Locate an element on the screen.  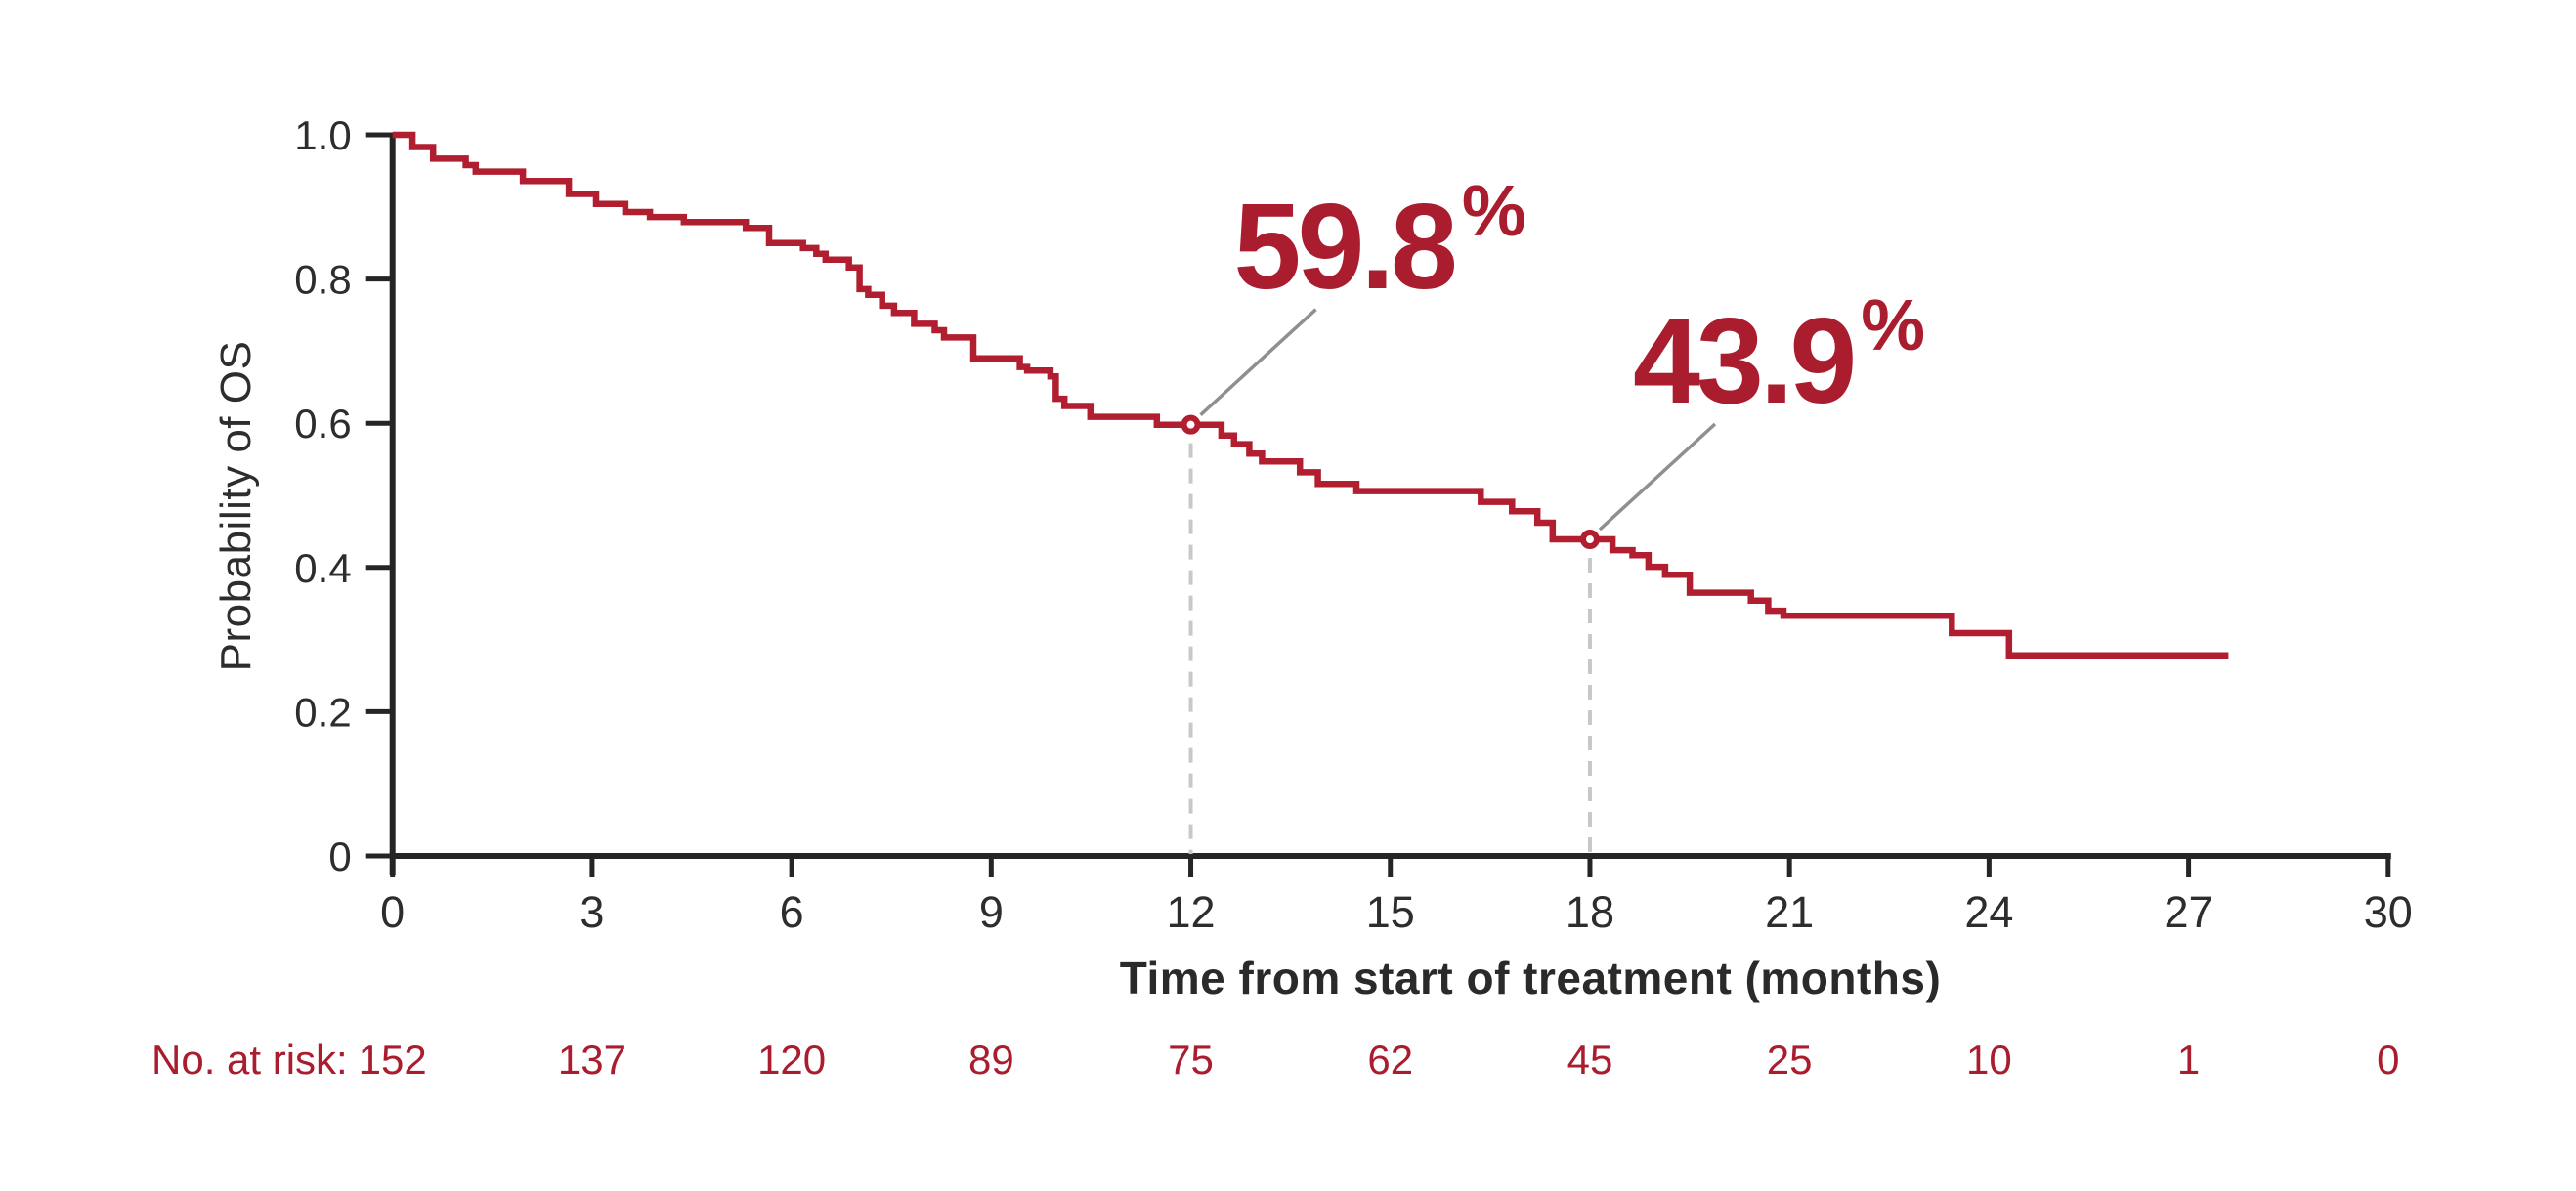
risk-value-month-21: 25 is located at coordinates (1790, 1060).